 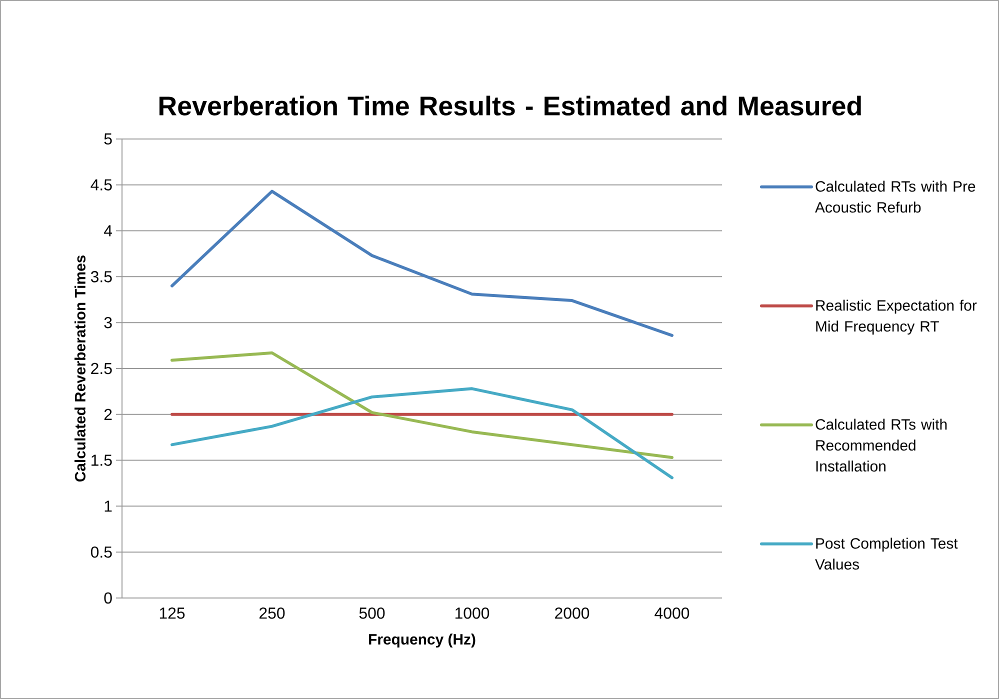 What do you see at coordinates (372, 613) in the screenshot?
I see `x-tick-label: 500` at bounding box center [372, 613].